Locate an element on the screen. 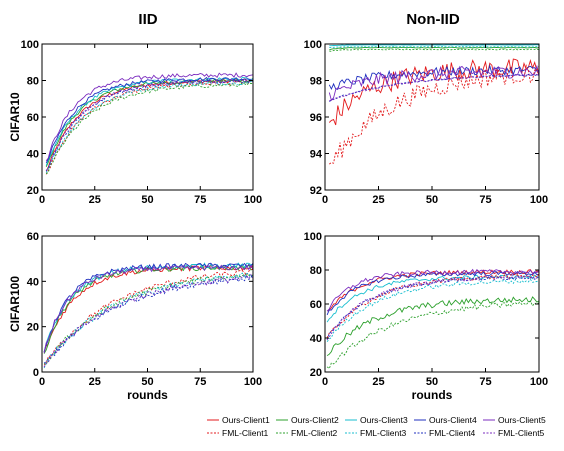 Image resolution: width=564 pixels, height=451 pixels. legend-label: FML-Client3 is located at coordinates (383, 433).